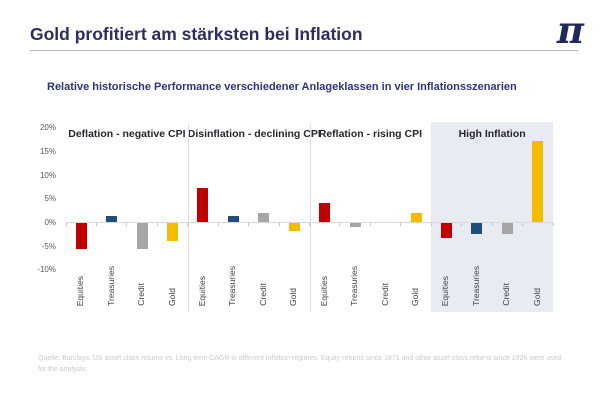 Image resolution: width=600 pixels, height=415 pixels. I want to click on panel-title: High Inflation, so click(492, 134).